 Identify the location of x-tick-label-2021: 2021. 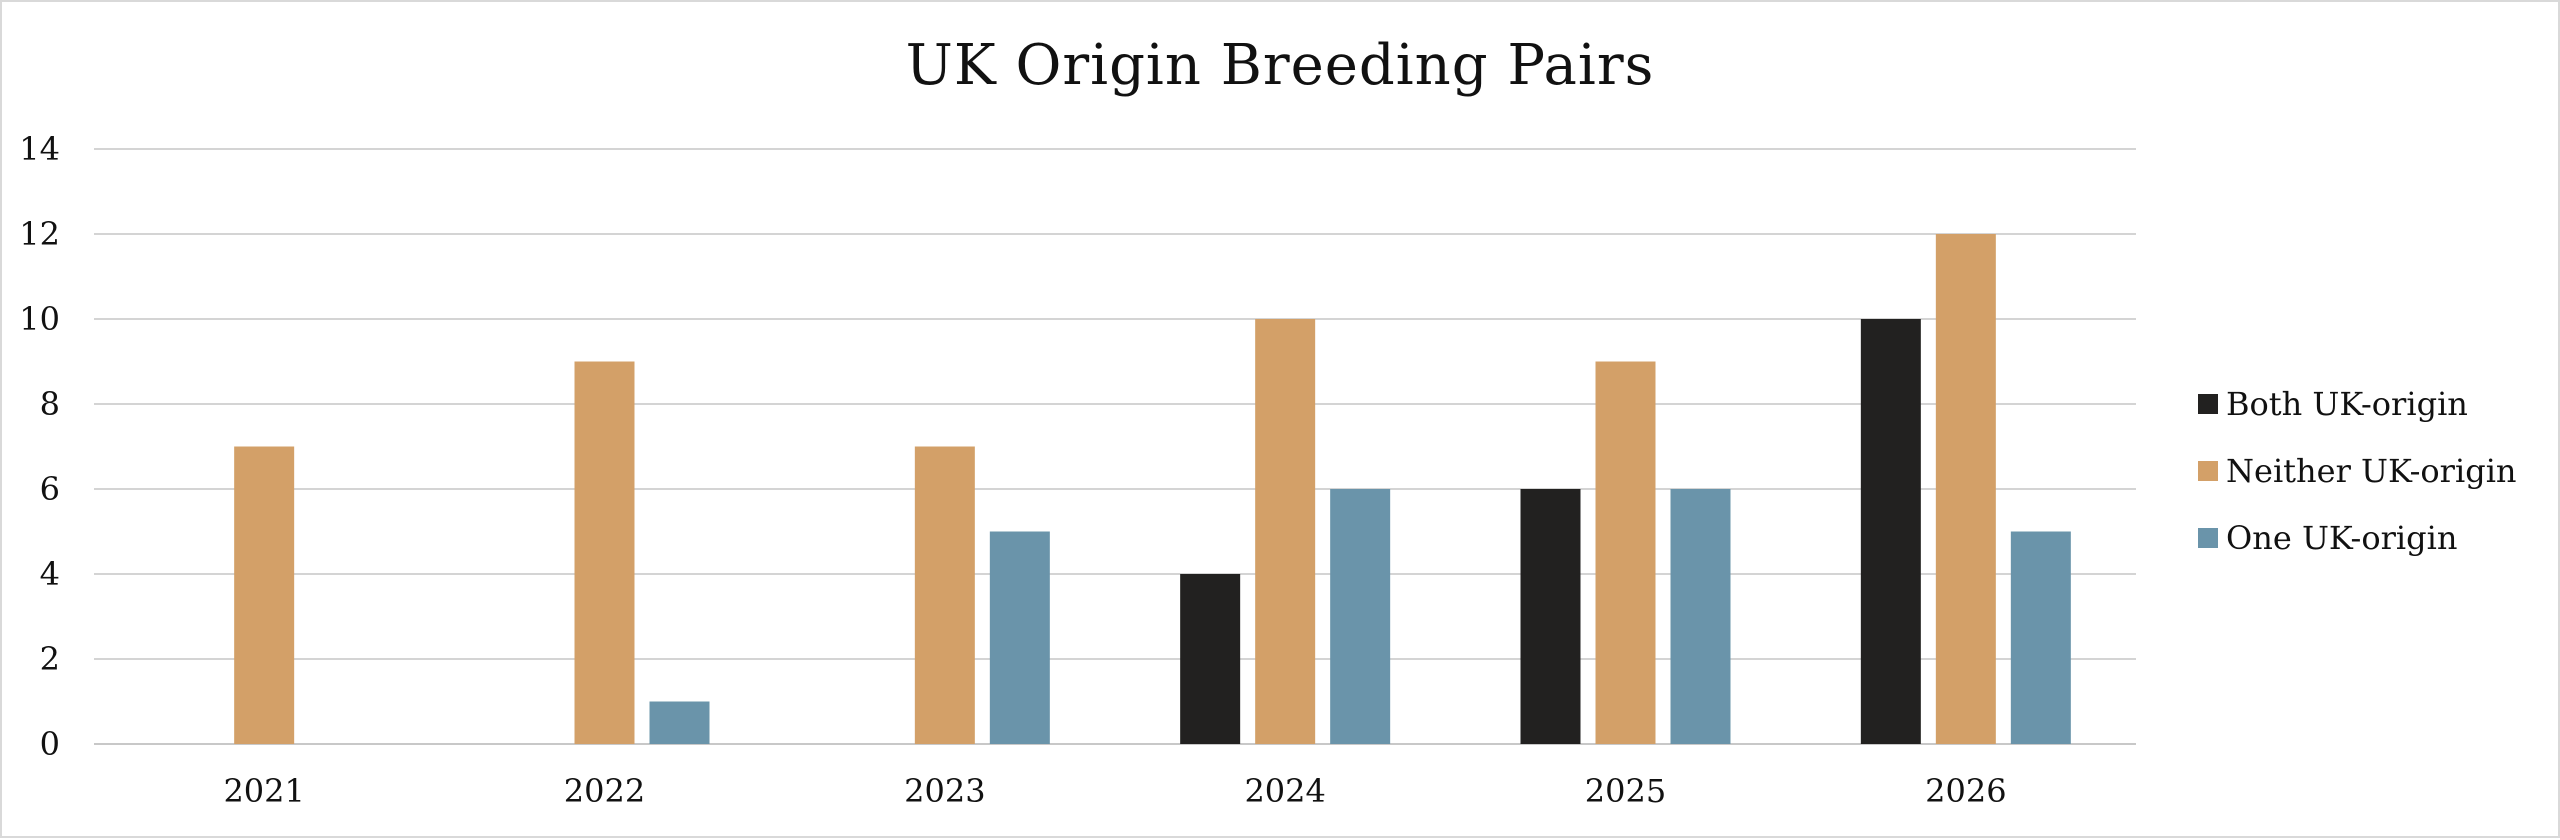
(263, 791).